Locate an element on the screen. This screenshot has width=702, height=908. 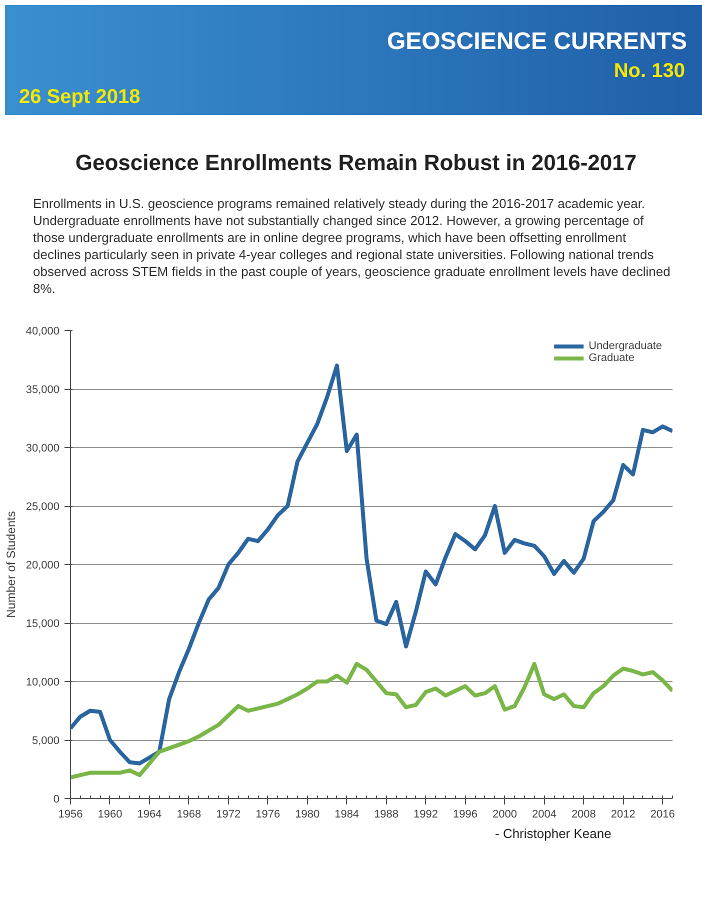
text: GEOSCIENCE CURRENTS is located at coordinates (536, 42).